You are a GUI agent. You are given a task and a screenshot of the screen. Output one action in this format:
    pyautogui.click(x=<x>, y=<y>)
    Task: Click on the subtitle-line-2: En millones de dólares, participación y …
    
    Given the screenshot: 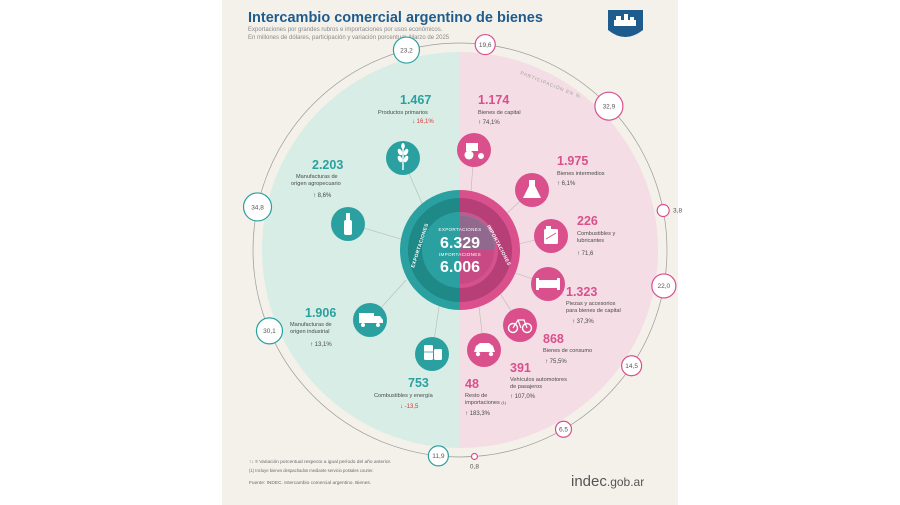 What is the action you would take?
    pyautogui.click(x=349, y=38)
    